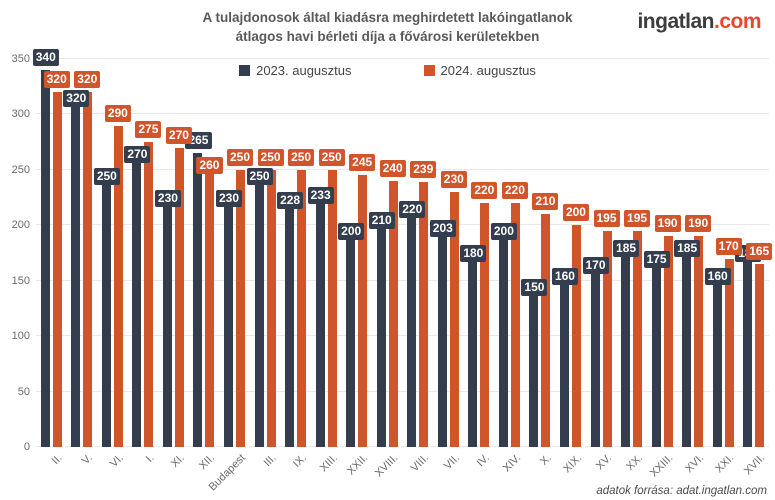  Describe the element at coordinates (737, 21) in the screenshot. I see `logo-tld: .com` at that location.